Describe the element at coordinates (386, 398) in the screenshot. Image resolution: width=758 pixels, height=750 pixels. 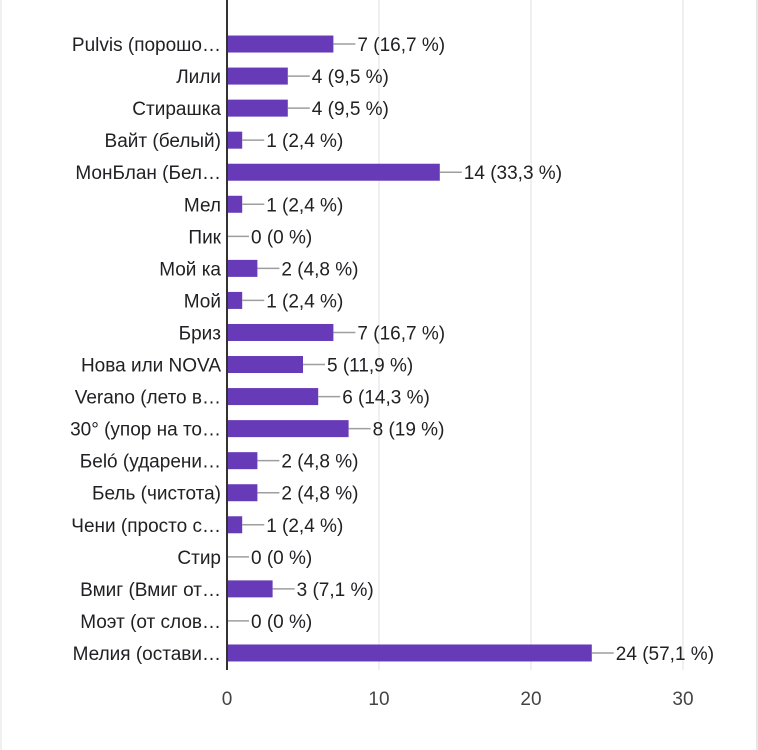
I see `value-label: 6 (14,3 %)` at that location.